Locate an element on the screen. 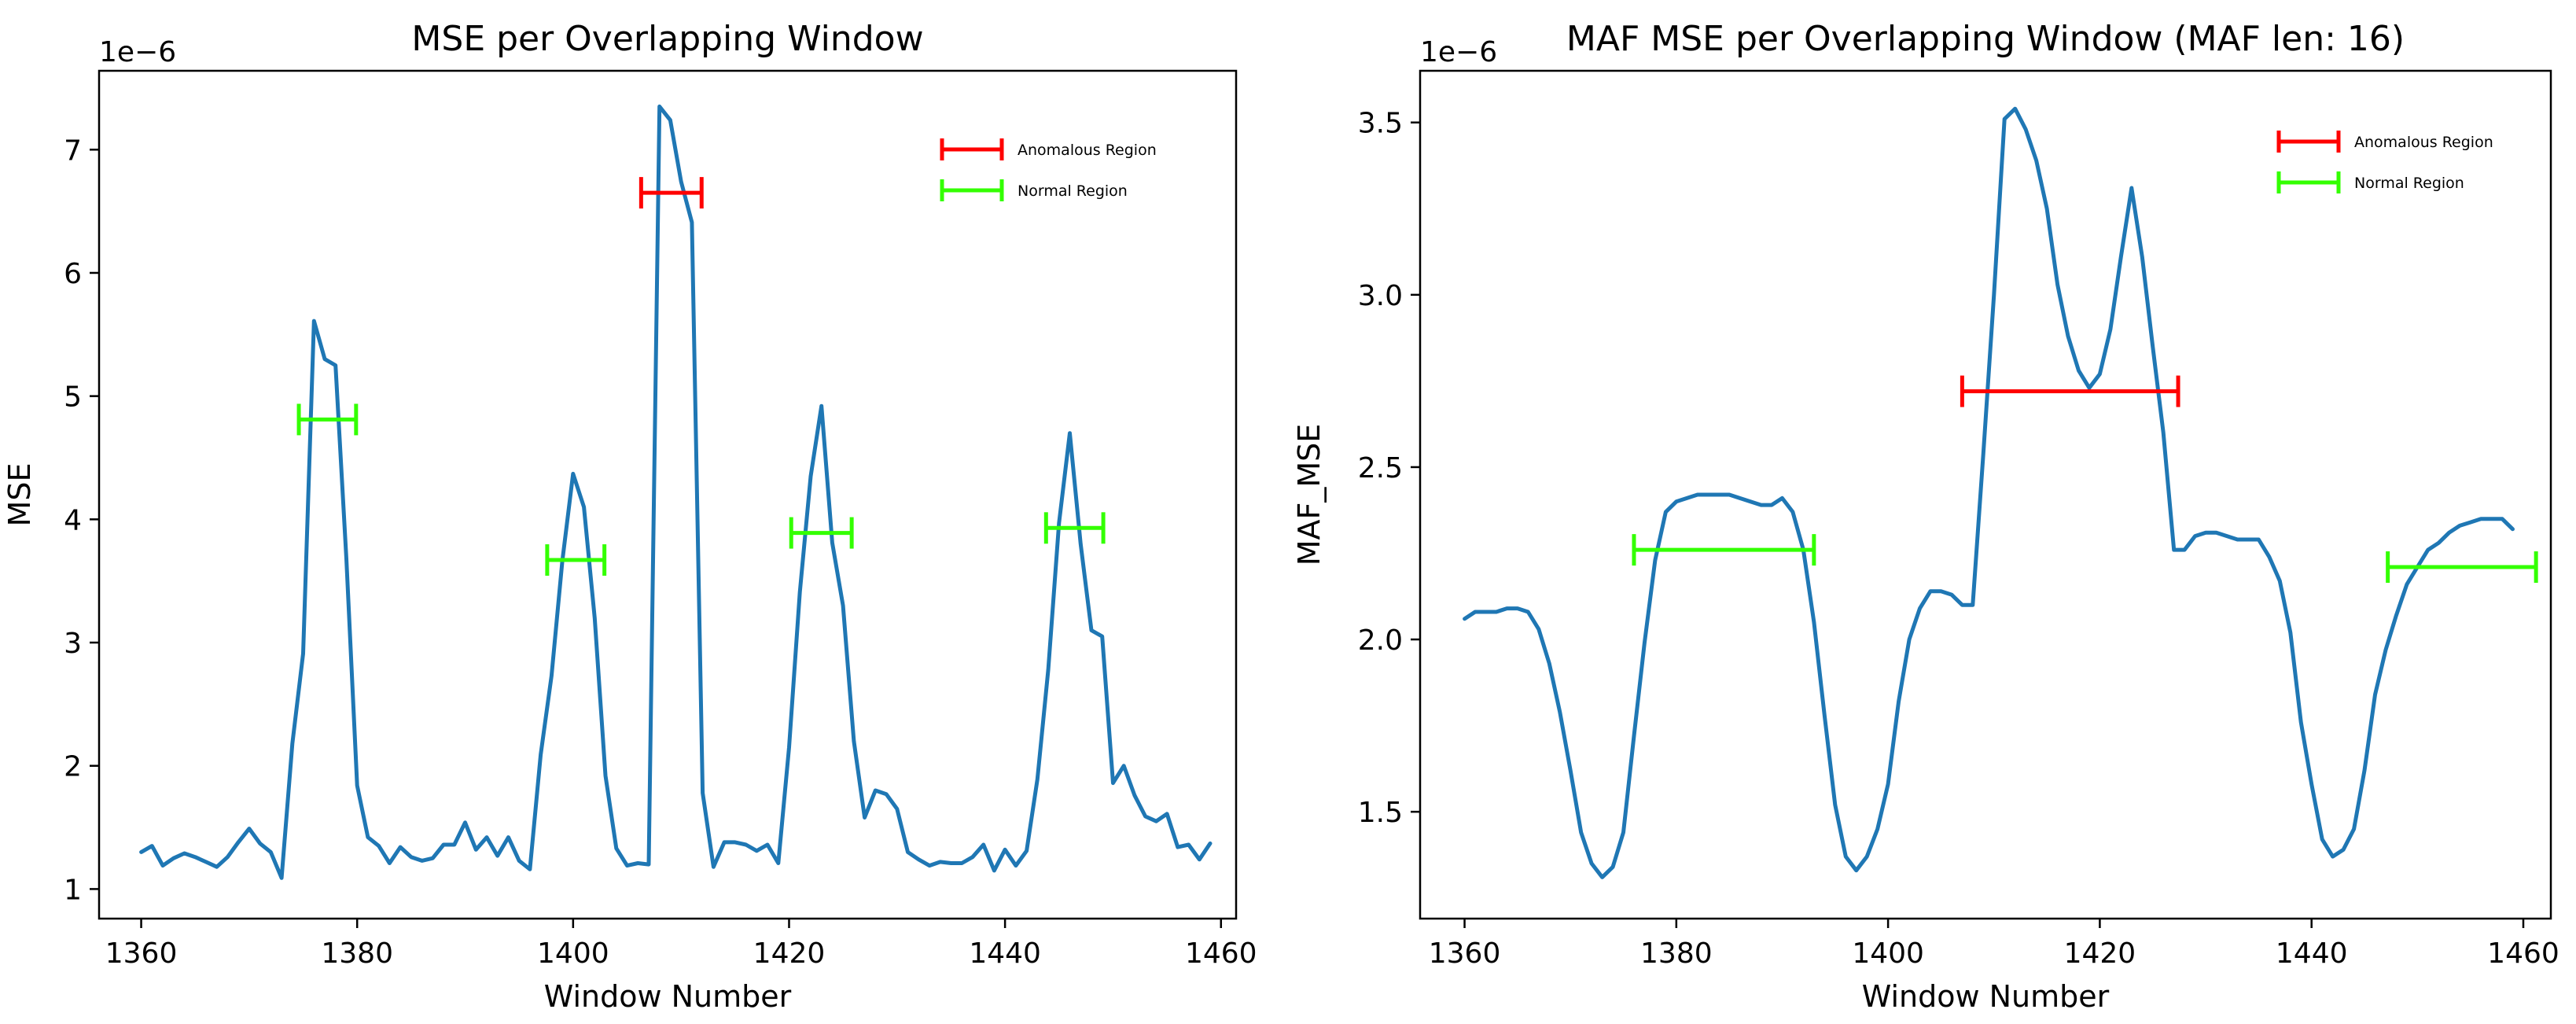 This screenshot has width=2576, height=1024. y-tick-label: 5 is located at coordinates (73, 397).